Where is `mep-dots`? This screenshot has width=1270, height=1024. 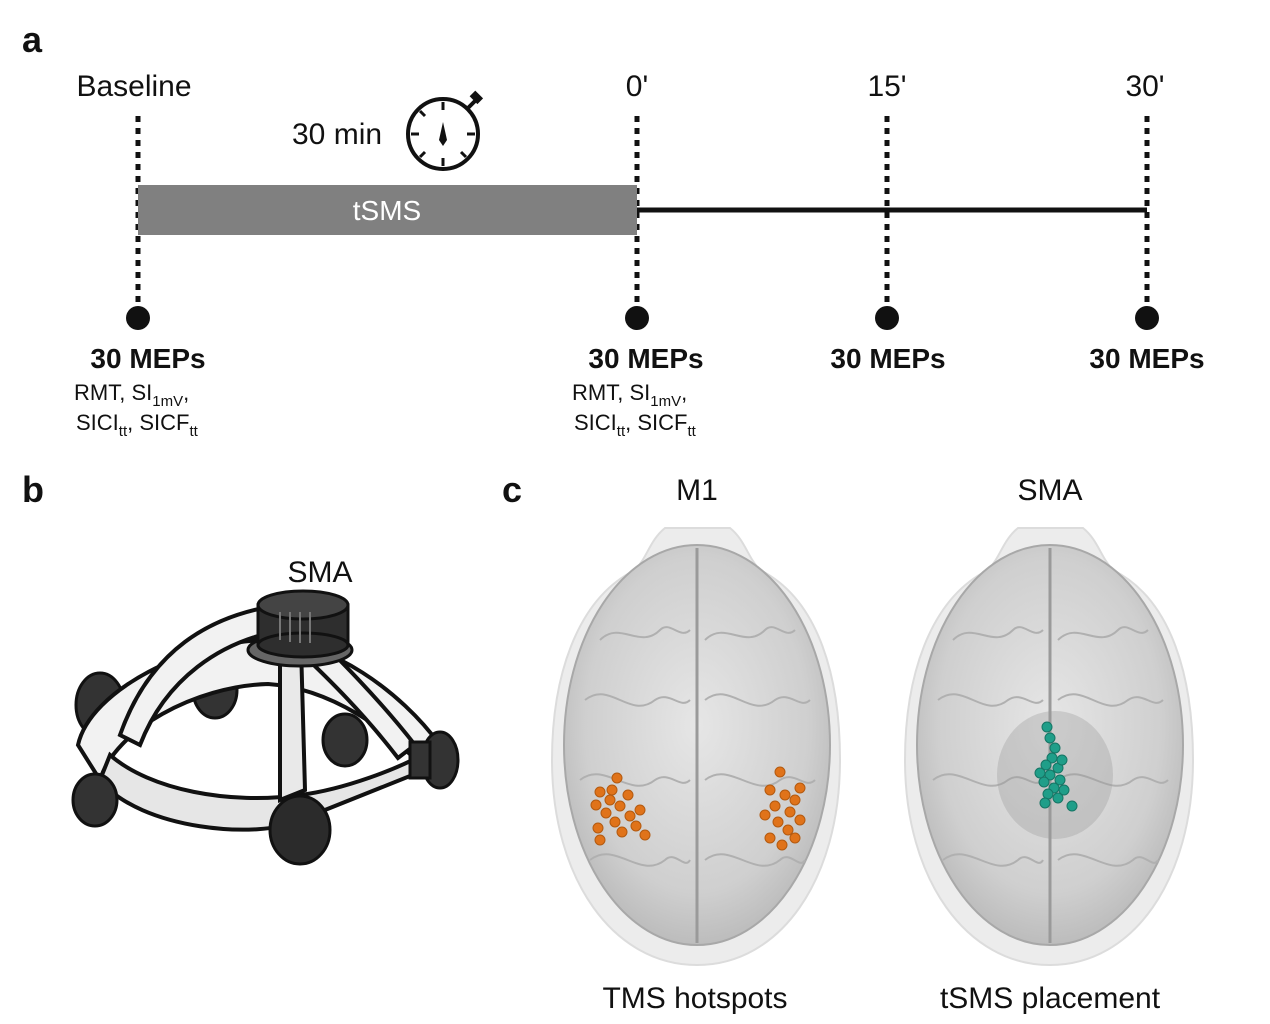 mep-dots is located at coordinates (642, 318).